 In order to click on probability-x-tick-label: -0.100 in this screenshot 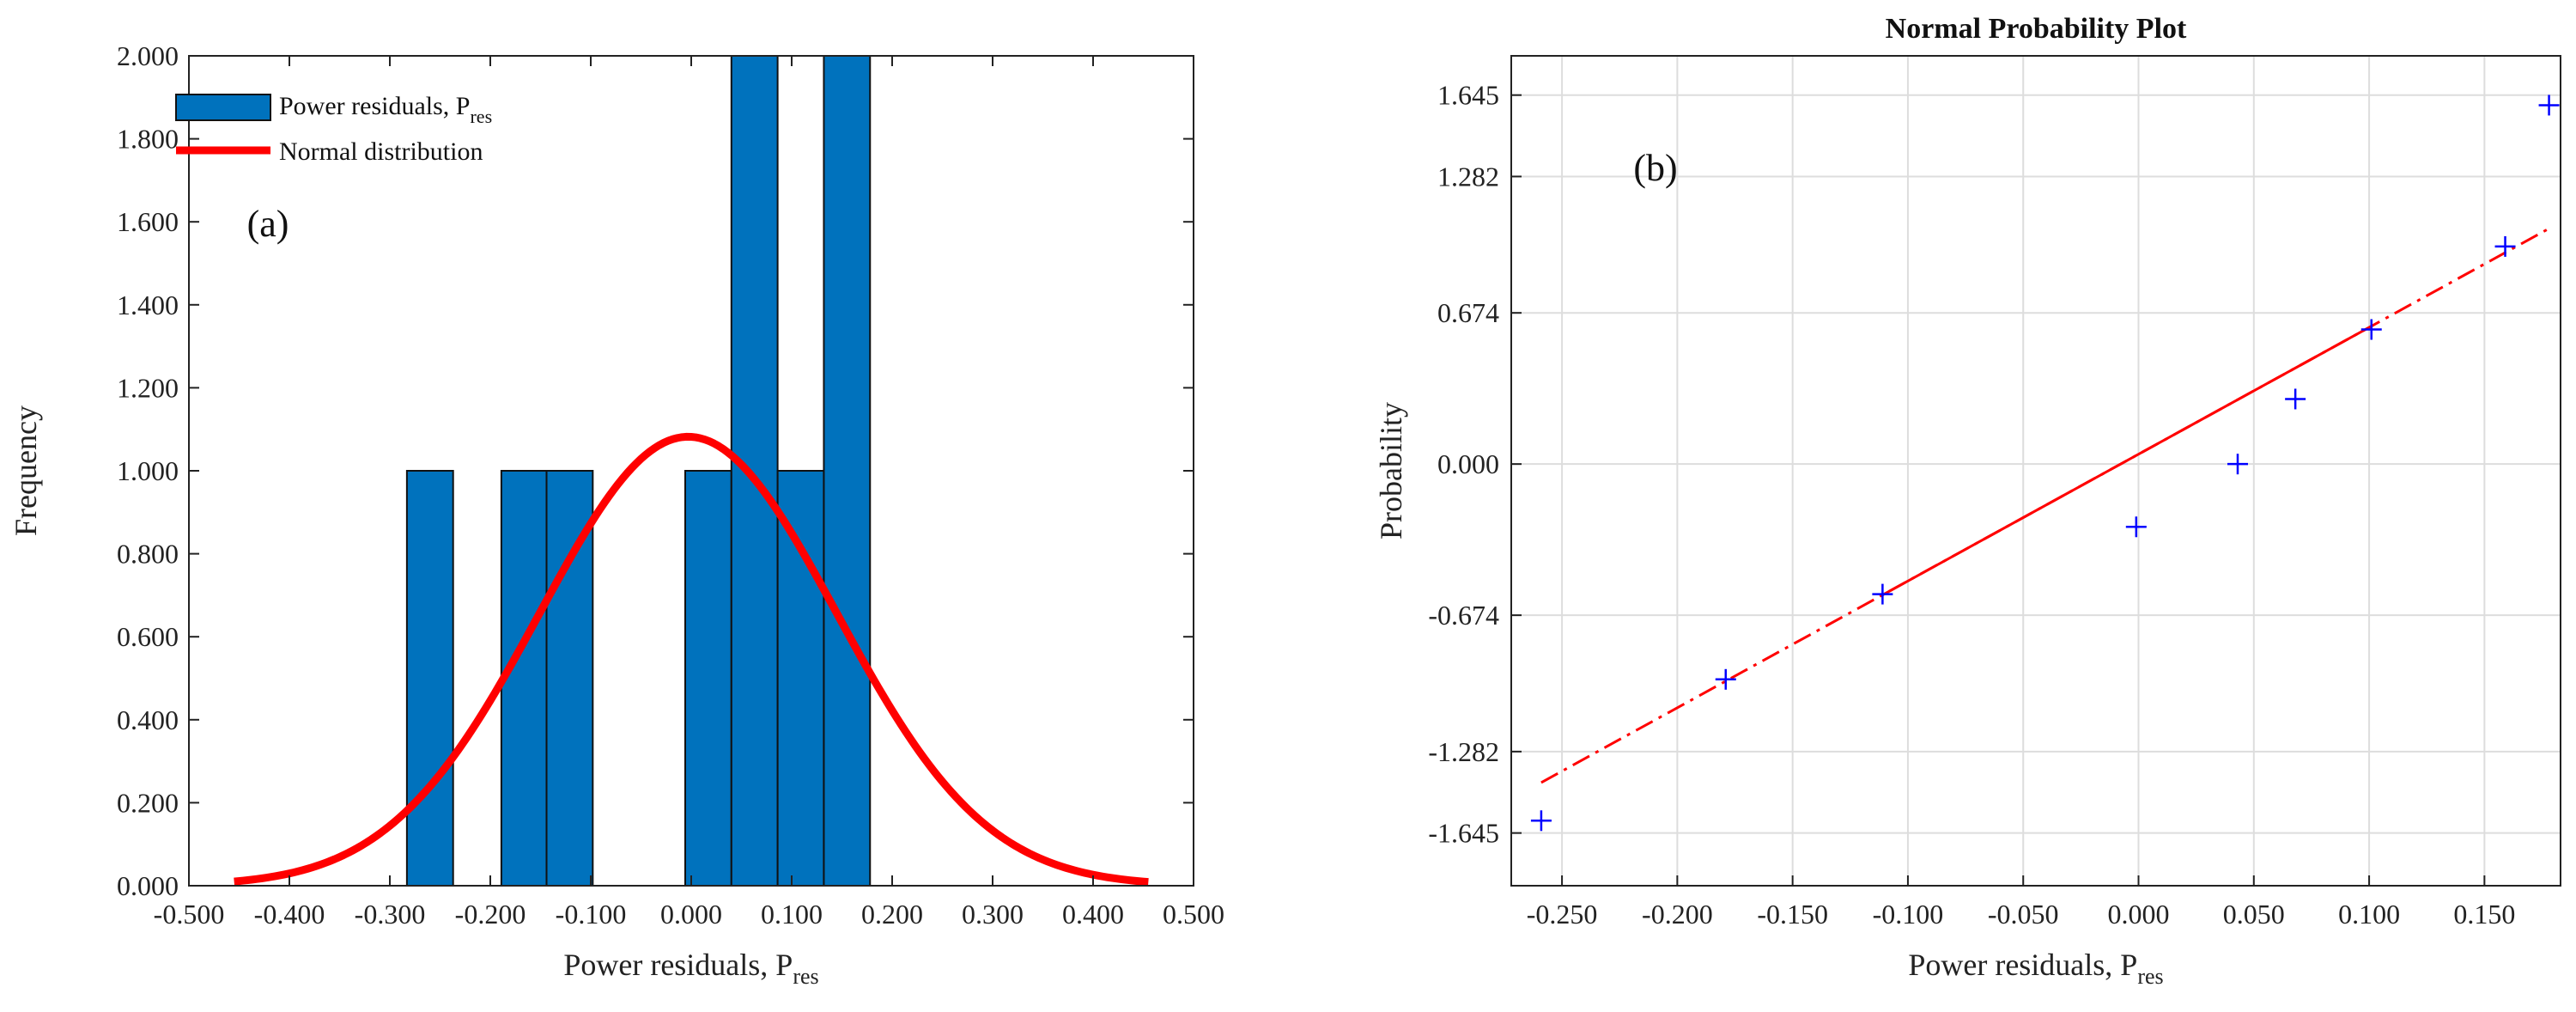, I will do `click(1909, 914)`.